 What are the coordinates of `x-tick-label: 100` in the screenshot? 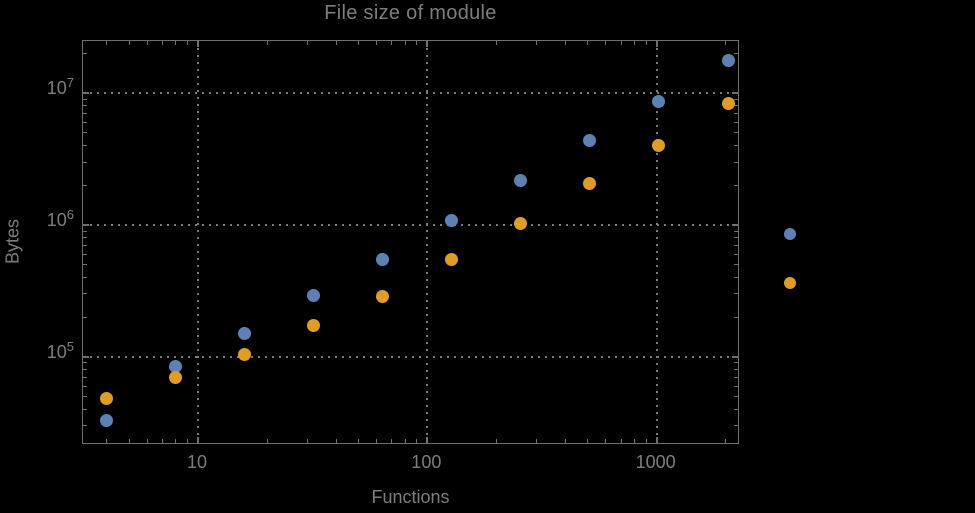 It's located at (426, 462).